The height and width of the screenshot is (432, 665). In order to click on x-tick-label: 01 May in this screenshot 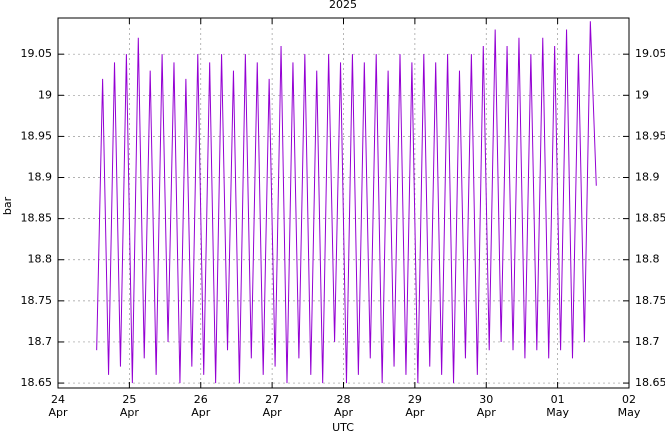, I will do `click(557, 406)`.